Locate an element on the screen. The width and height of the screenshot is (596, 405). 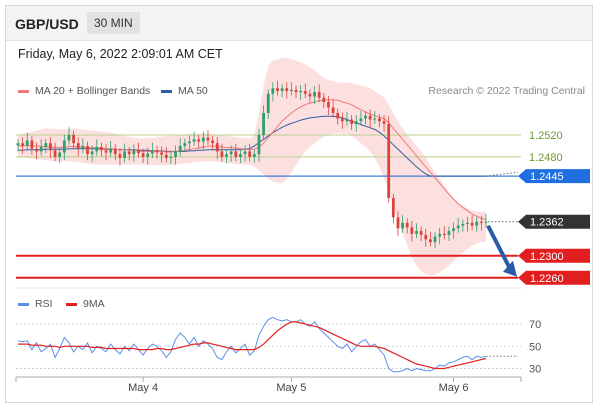
support-label: 1.2300 is located at coordinates (547, 257).